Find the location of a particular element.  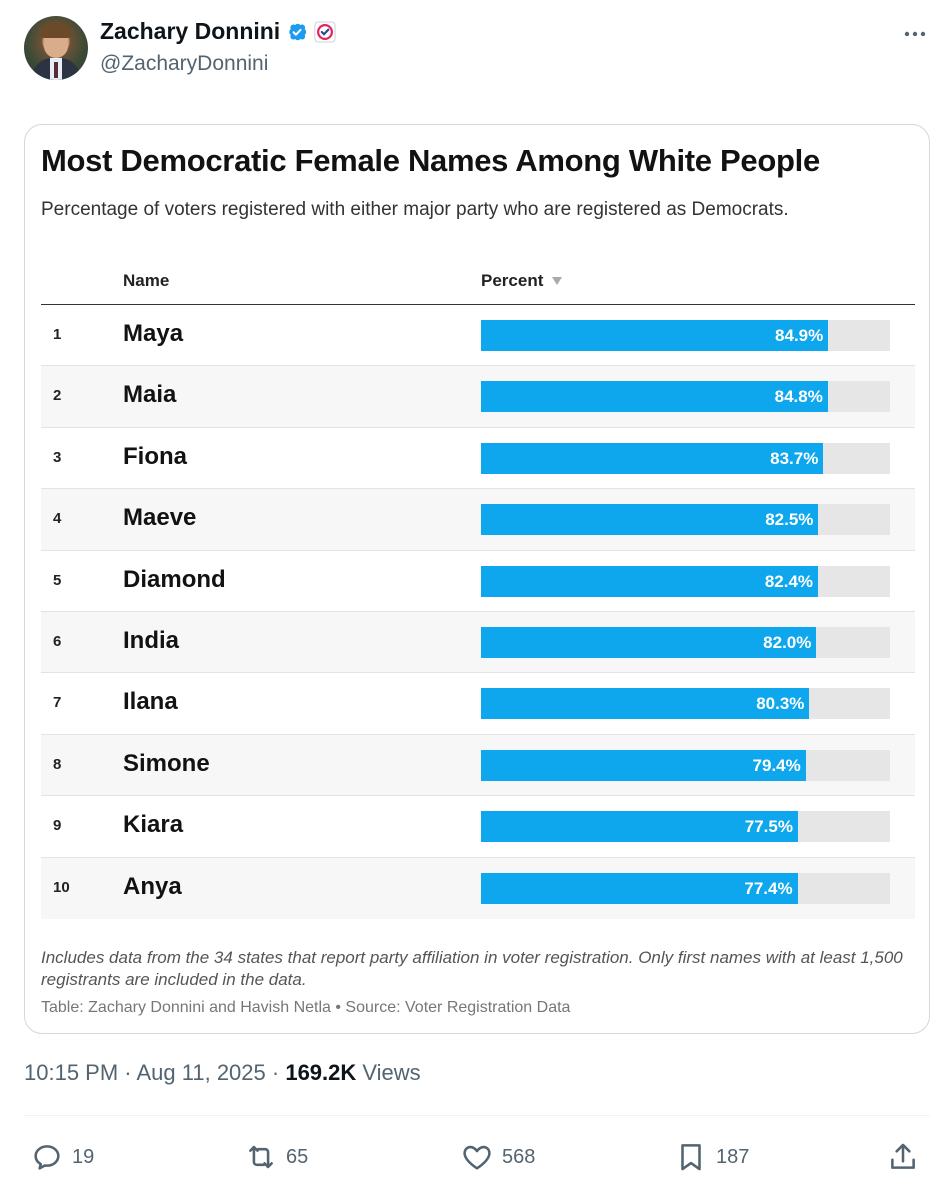

table-header: Name Percent is located at coordinates (478, 285).